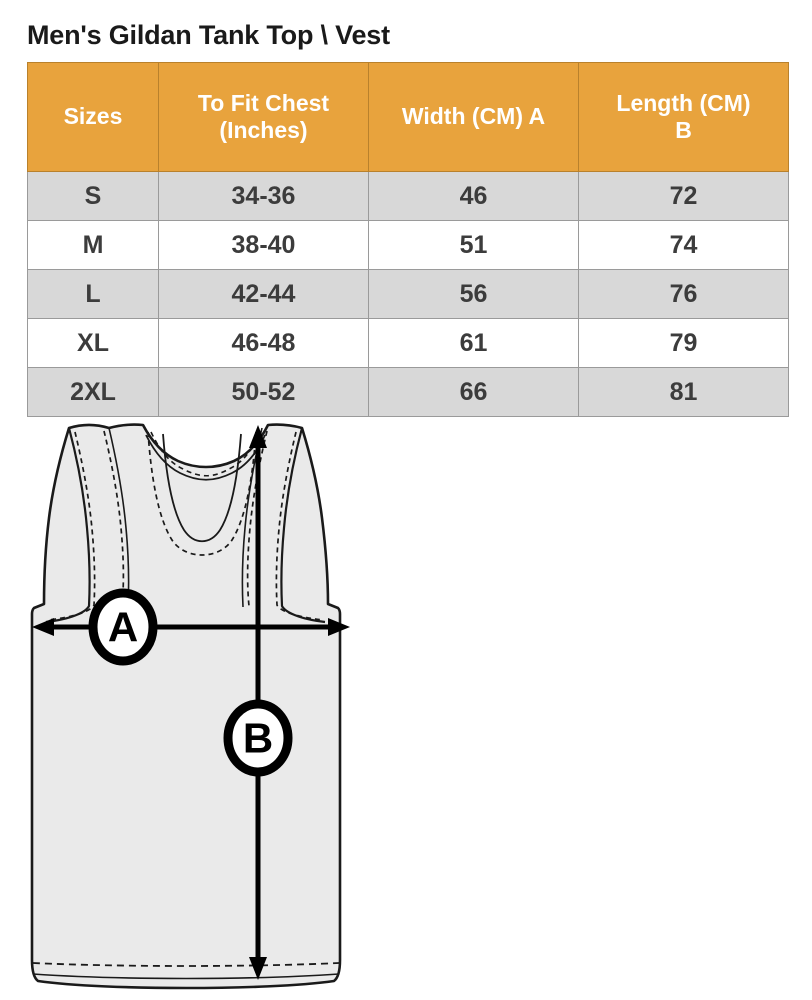  Describe the element at coordinates (263, 294) in the screenshot. I see `cell-chest: 42-44` at that location.